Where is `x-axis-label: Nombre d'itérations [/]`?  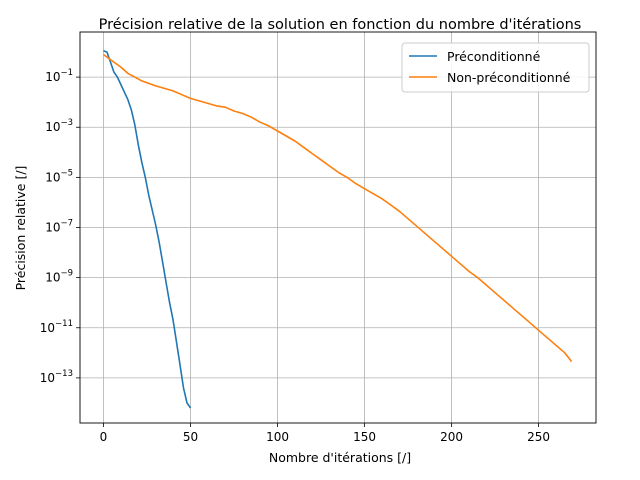
x-axis-label: Nombre d'itérations [/] is located at coordinates (340, 457).